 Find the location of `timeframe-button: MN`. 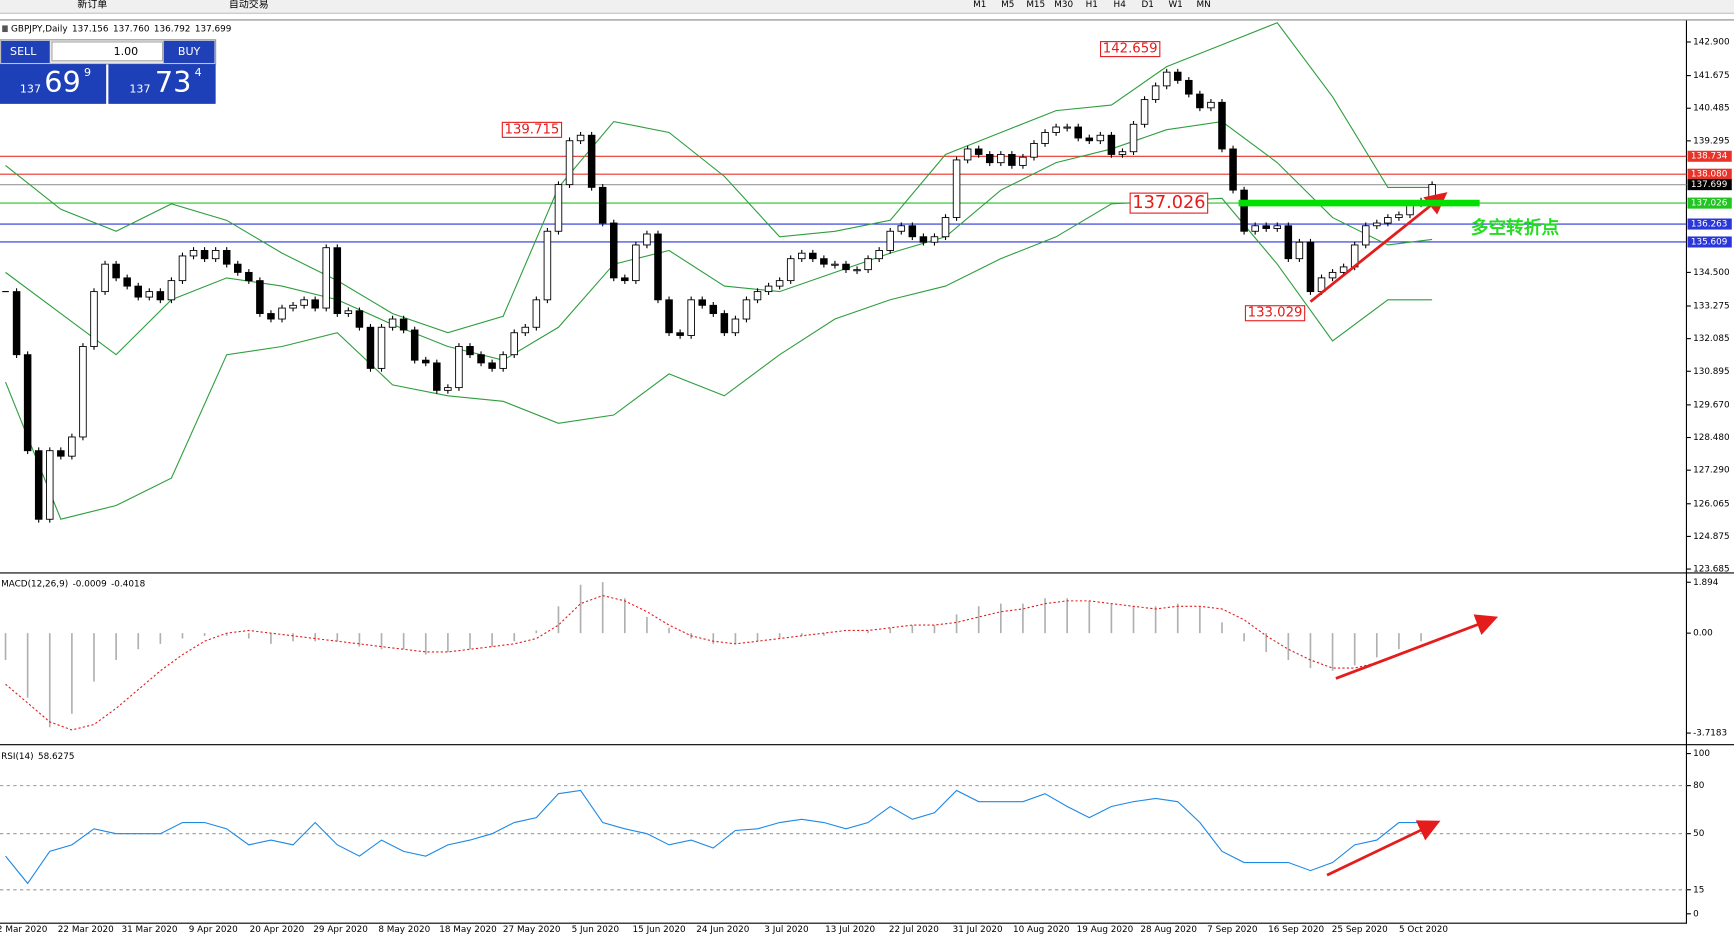

timeframe-button: MN is located at coordinates (1204, 5).